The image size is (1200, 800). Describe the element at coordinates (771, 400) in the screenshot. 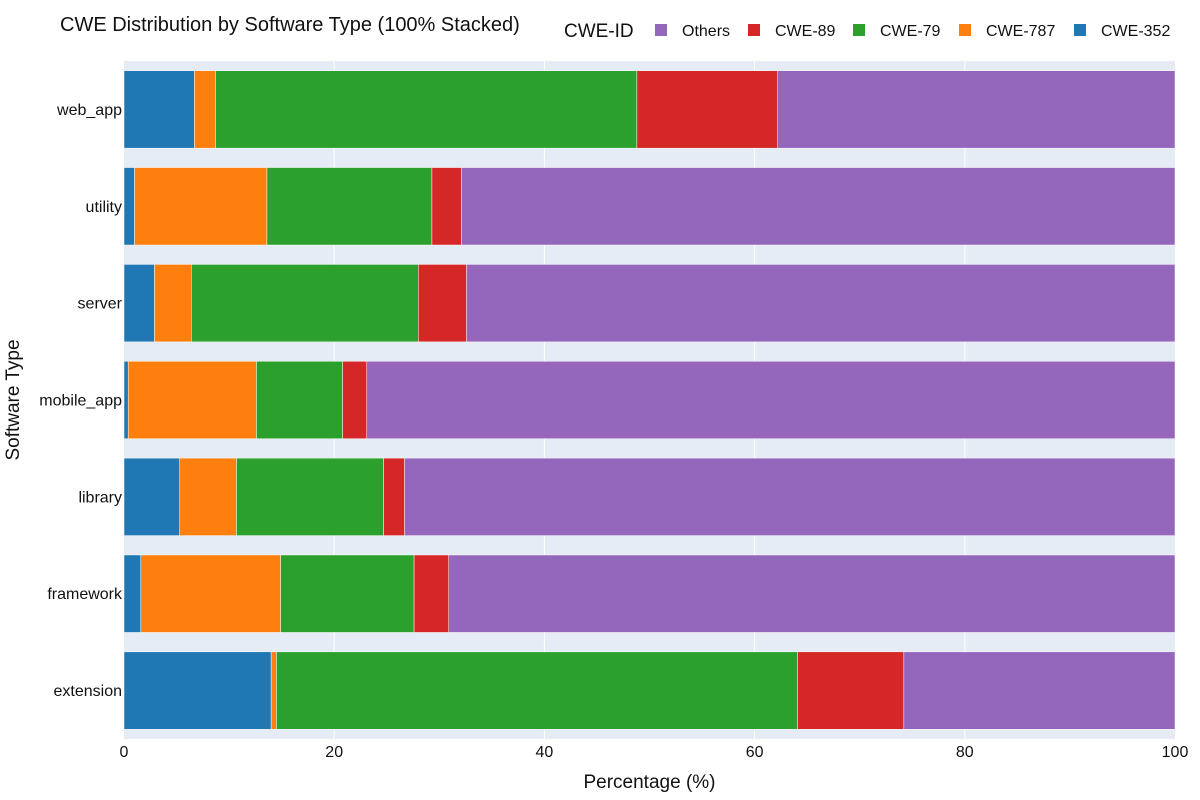

I see `bar-mobile-app-others` at that location.